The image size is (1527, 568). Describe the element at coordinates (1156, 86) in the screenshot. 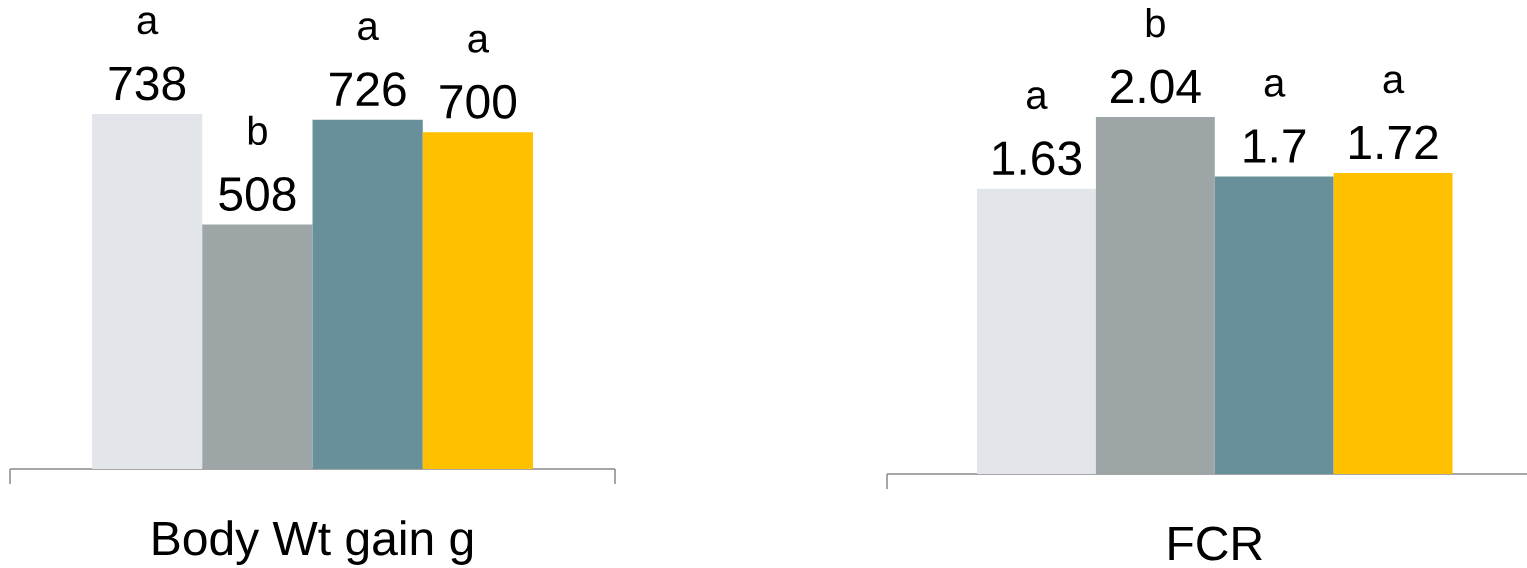

I see `data-label: 2.04` at that location.